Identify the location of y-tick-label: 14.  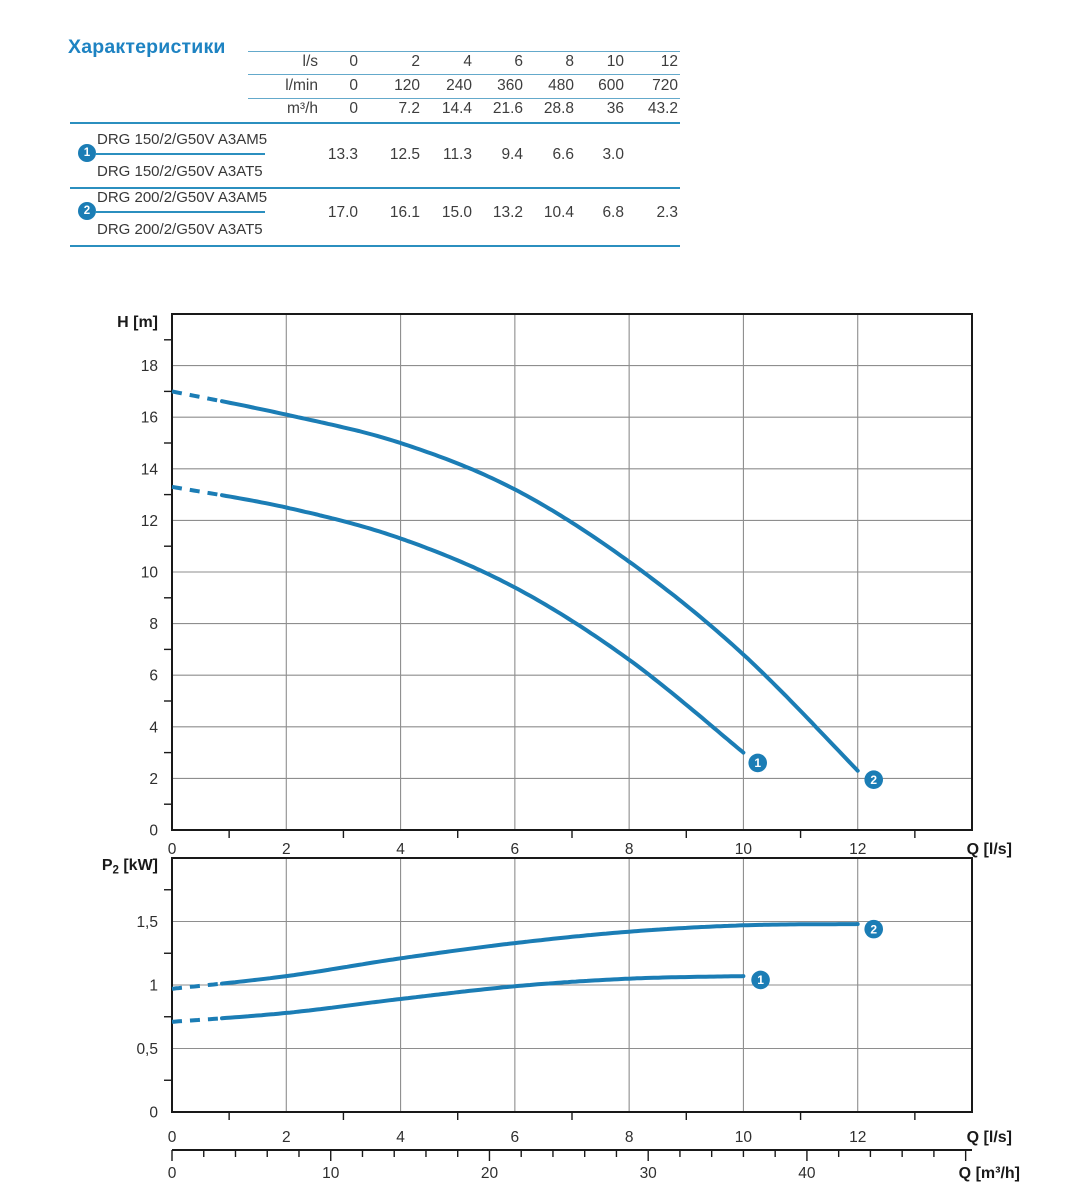
(150, 469).